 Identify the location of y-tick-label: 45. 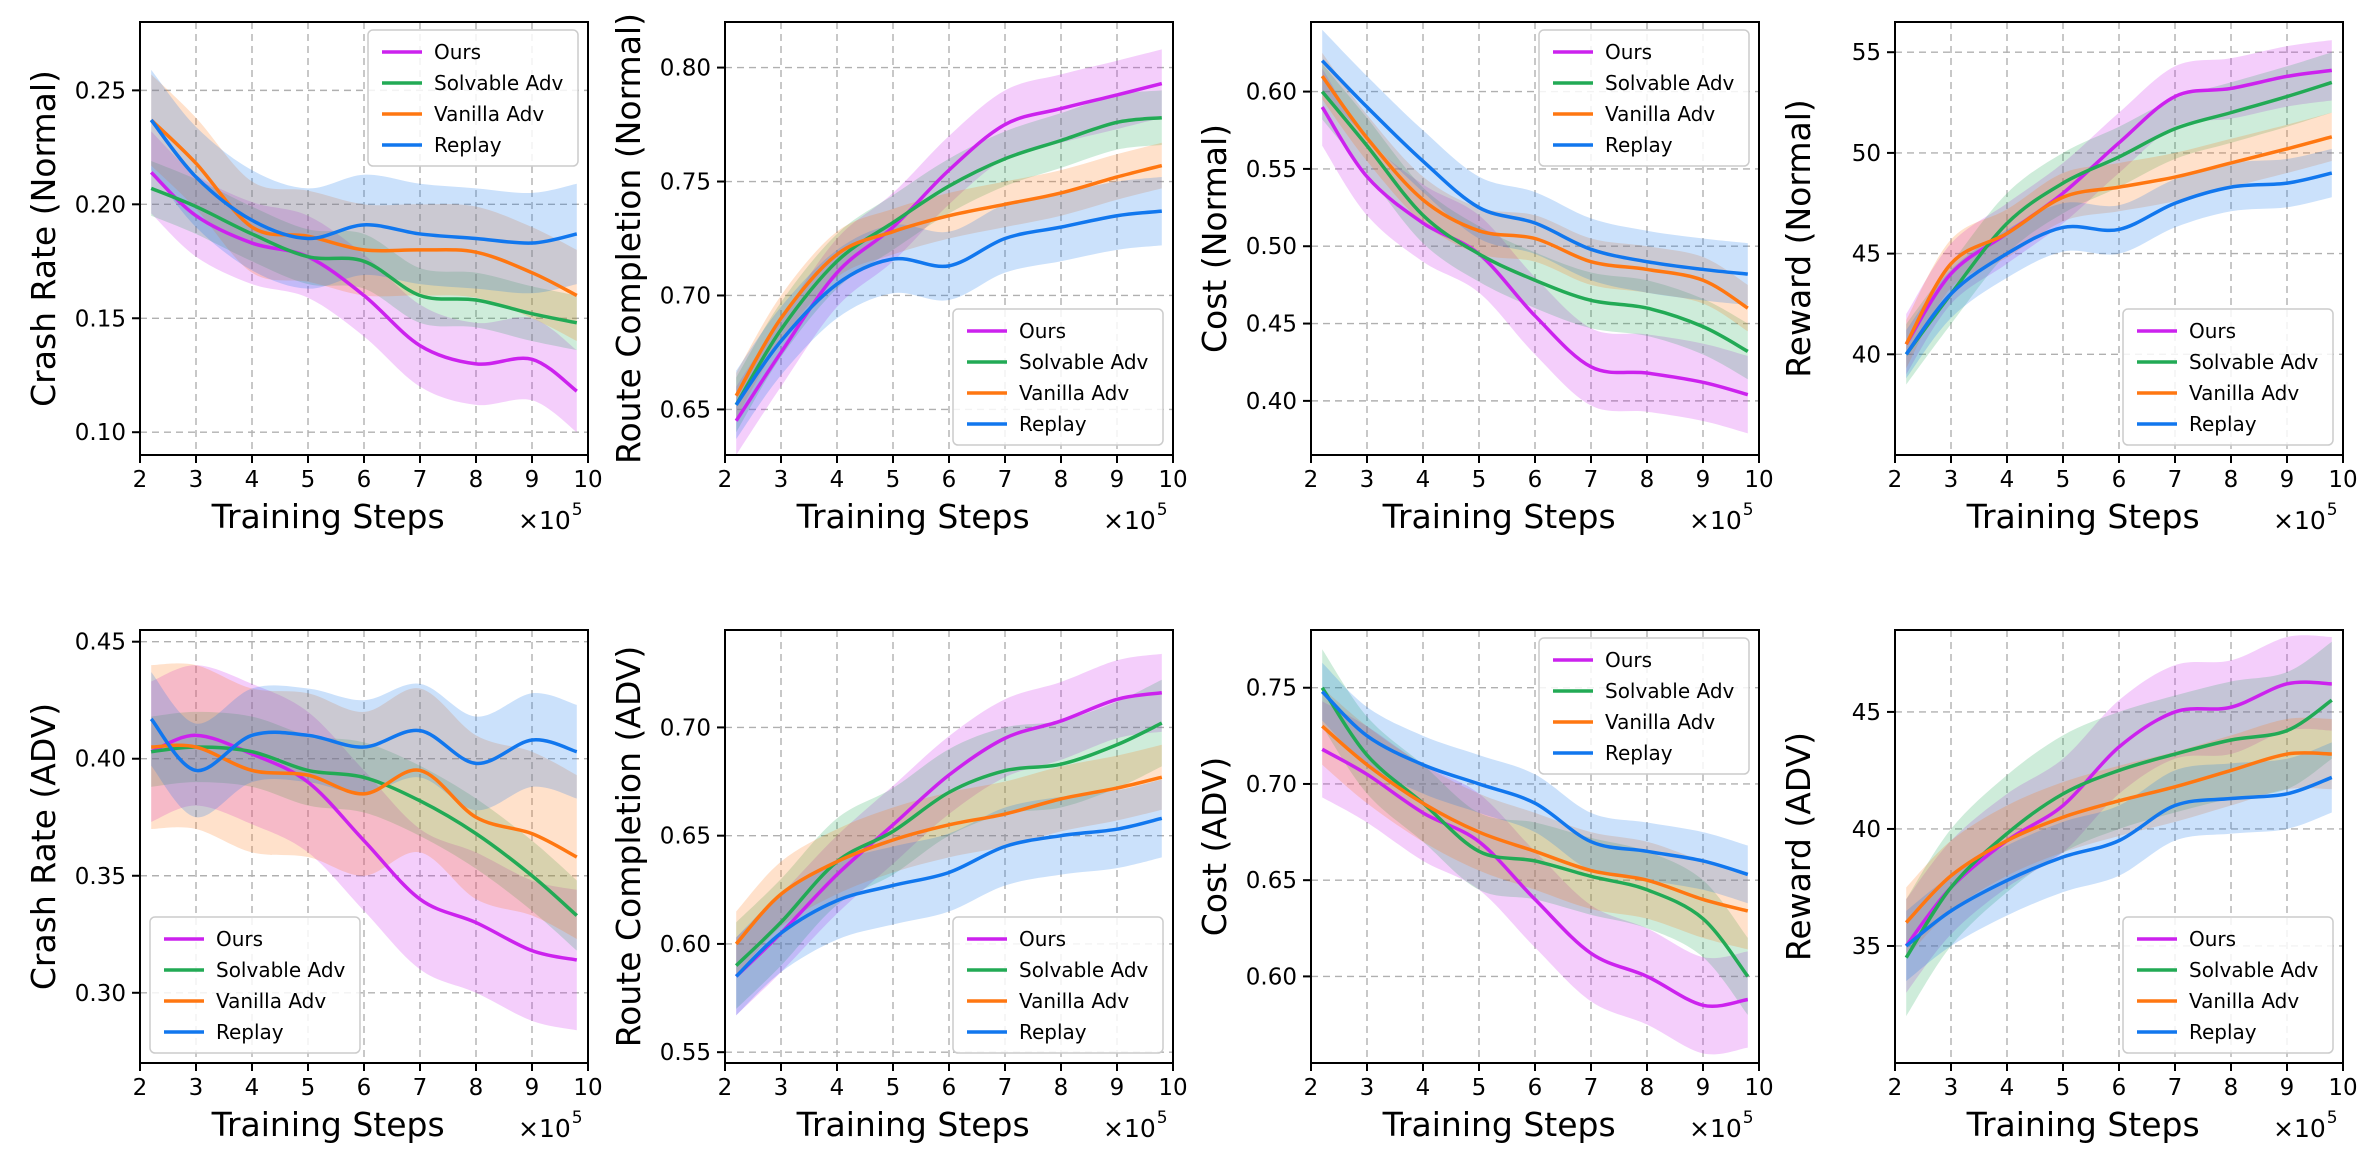
(1866, 713).